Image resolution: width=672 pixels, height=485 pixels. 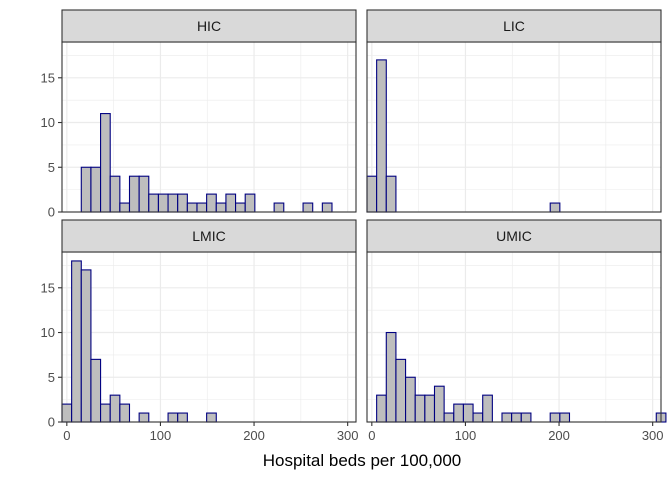 I want to click on facet-strip-lic, so click(x=514, y=26).